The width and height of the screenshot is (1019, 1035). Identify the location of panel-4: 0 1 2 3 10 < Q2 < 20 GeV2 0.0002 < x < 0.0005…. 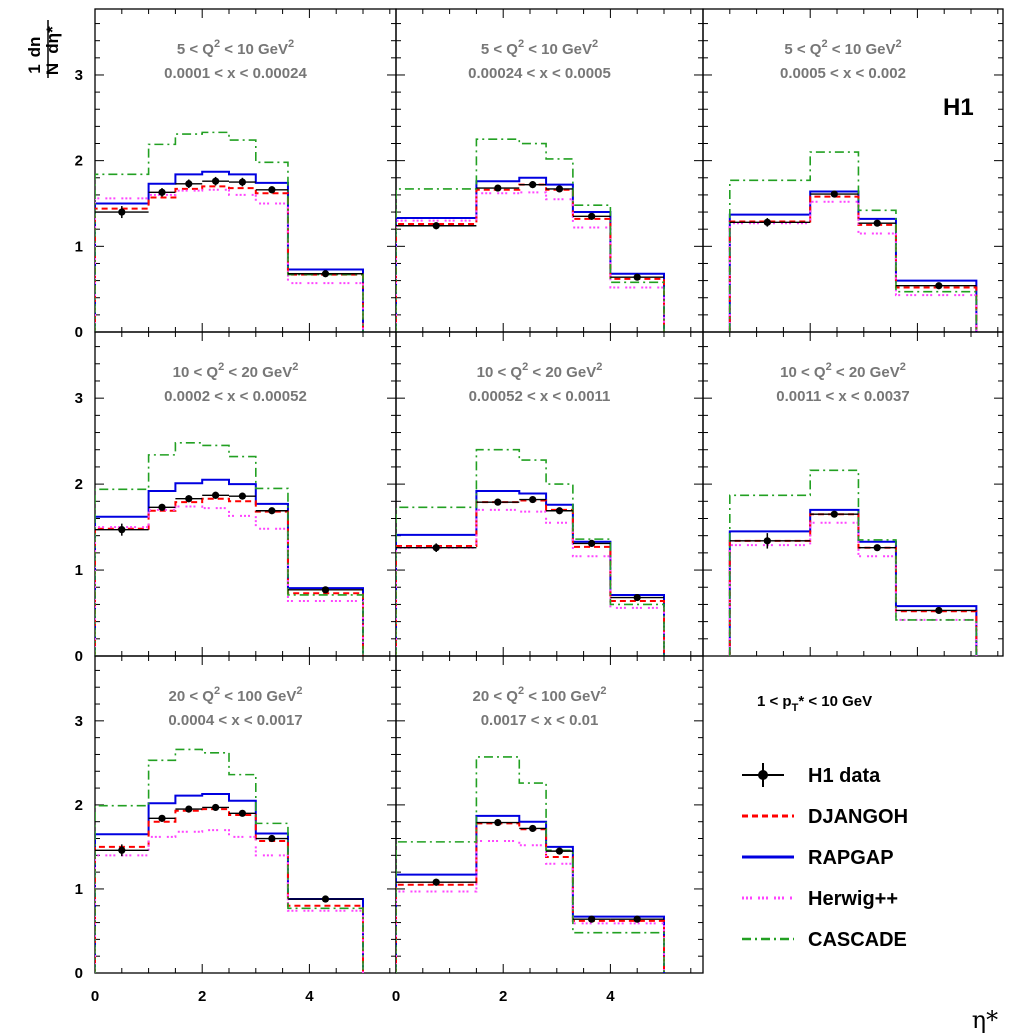
(236, 498).